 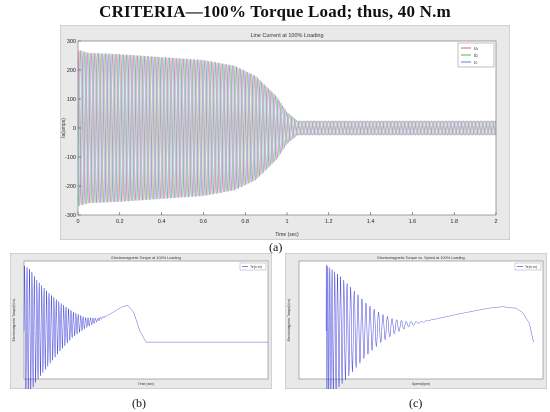 What do you see at coordinates (162, 222) in the screenshot?
I see `x-tick-label: 0.4` at bounding box center [162, 222].